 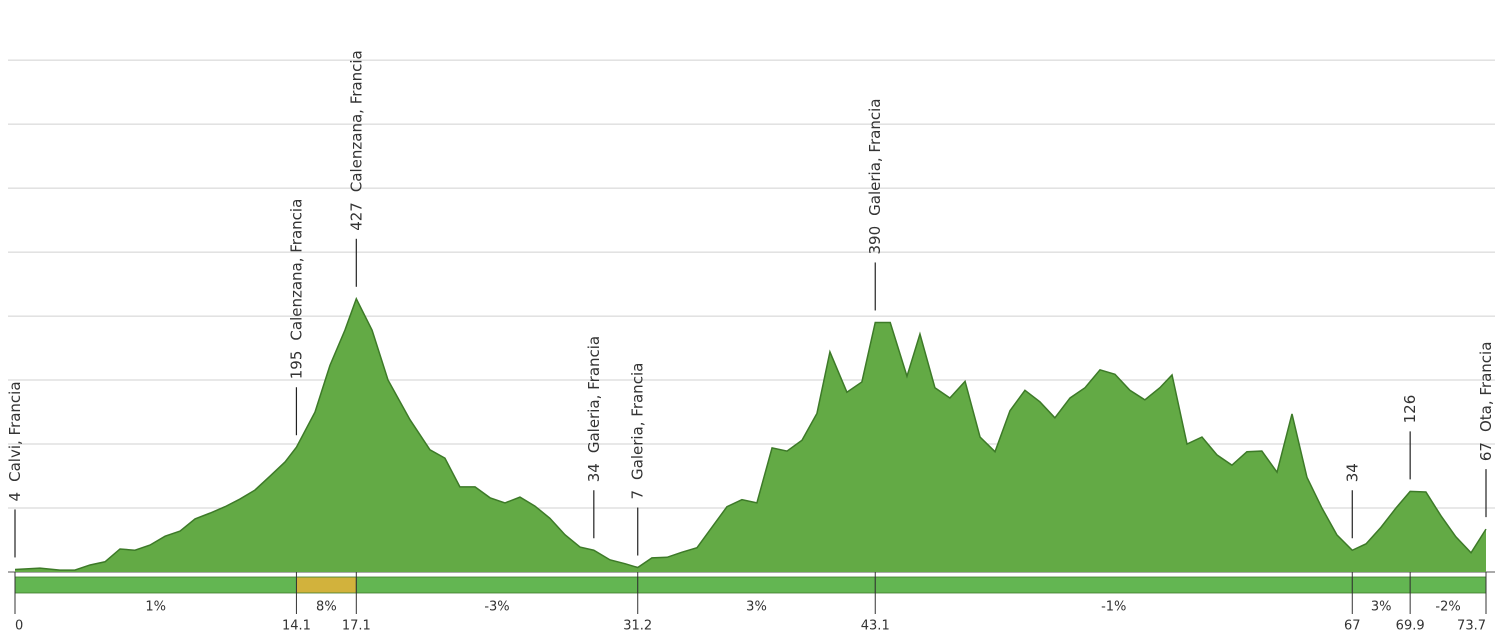 I want to click on annotation-label: 7 Galeria, Francia, so click(x=637, y=431).